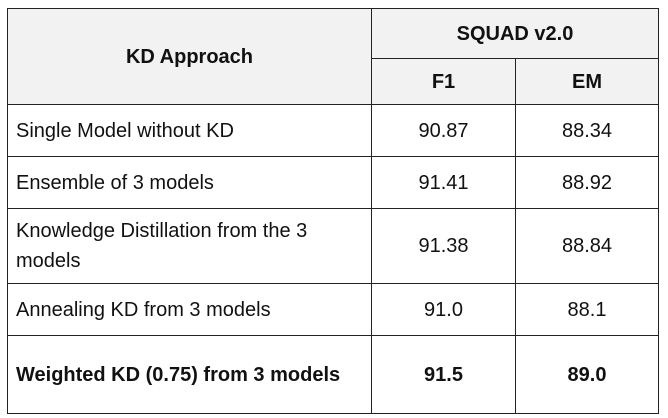 The image size is (668, 418). Describe the element at coordinates (189, 374) in the screenshot. I see `approach-cell: Weighted KD (0.75) from 3 models` at that location.